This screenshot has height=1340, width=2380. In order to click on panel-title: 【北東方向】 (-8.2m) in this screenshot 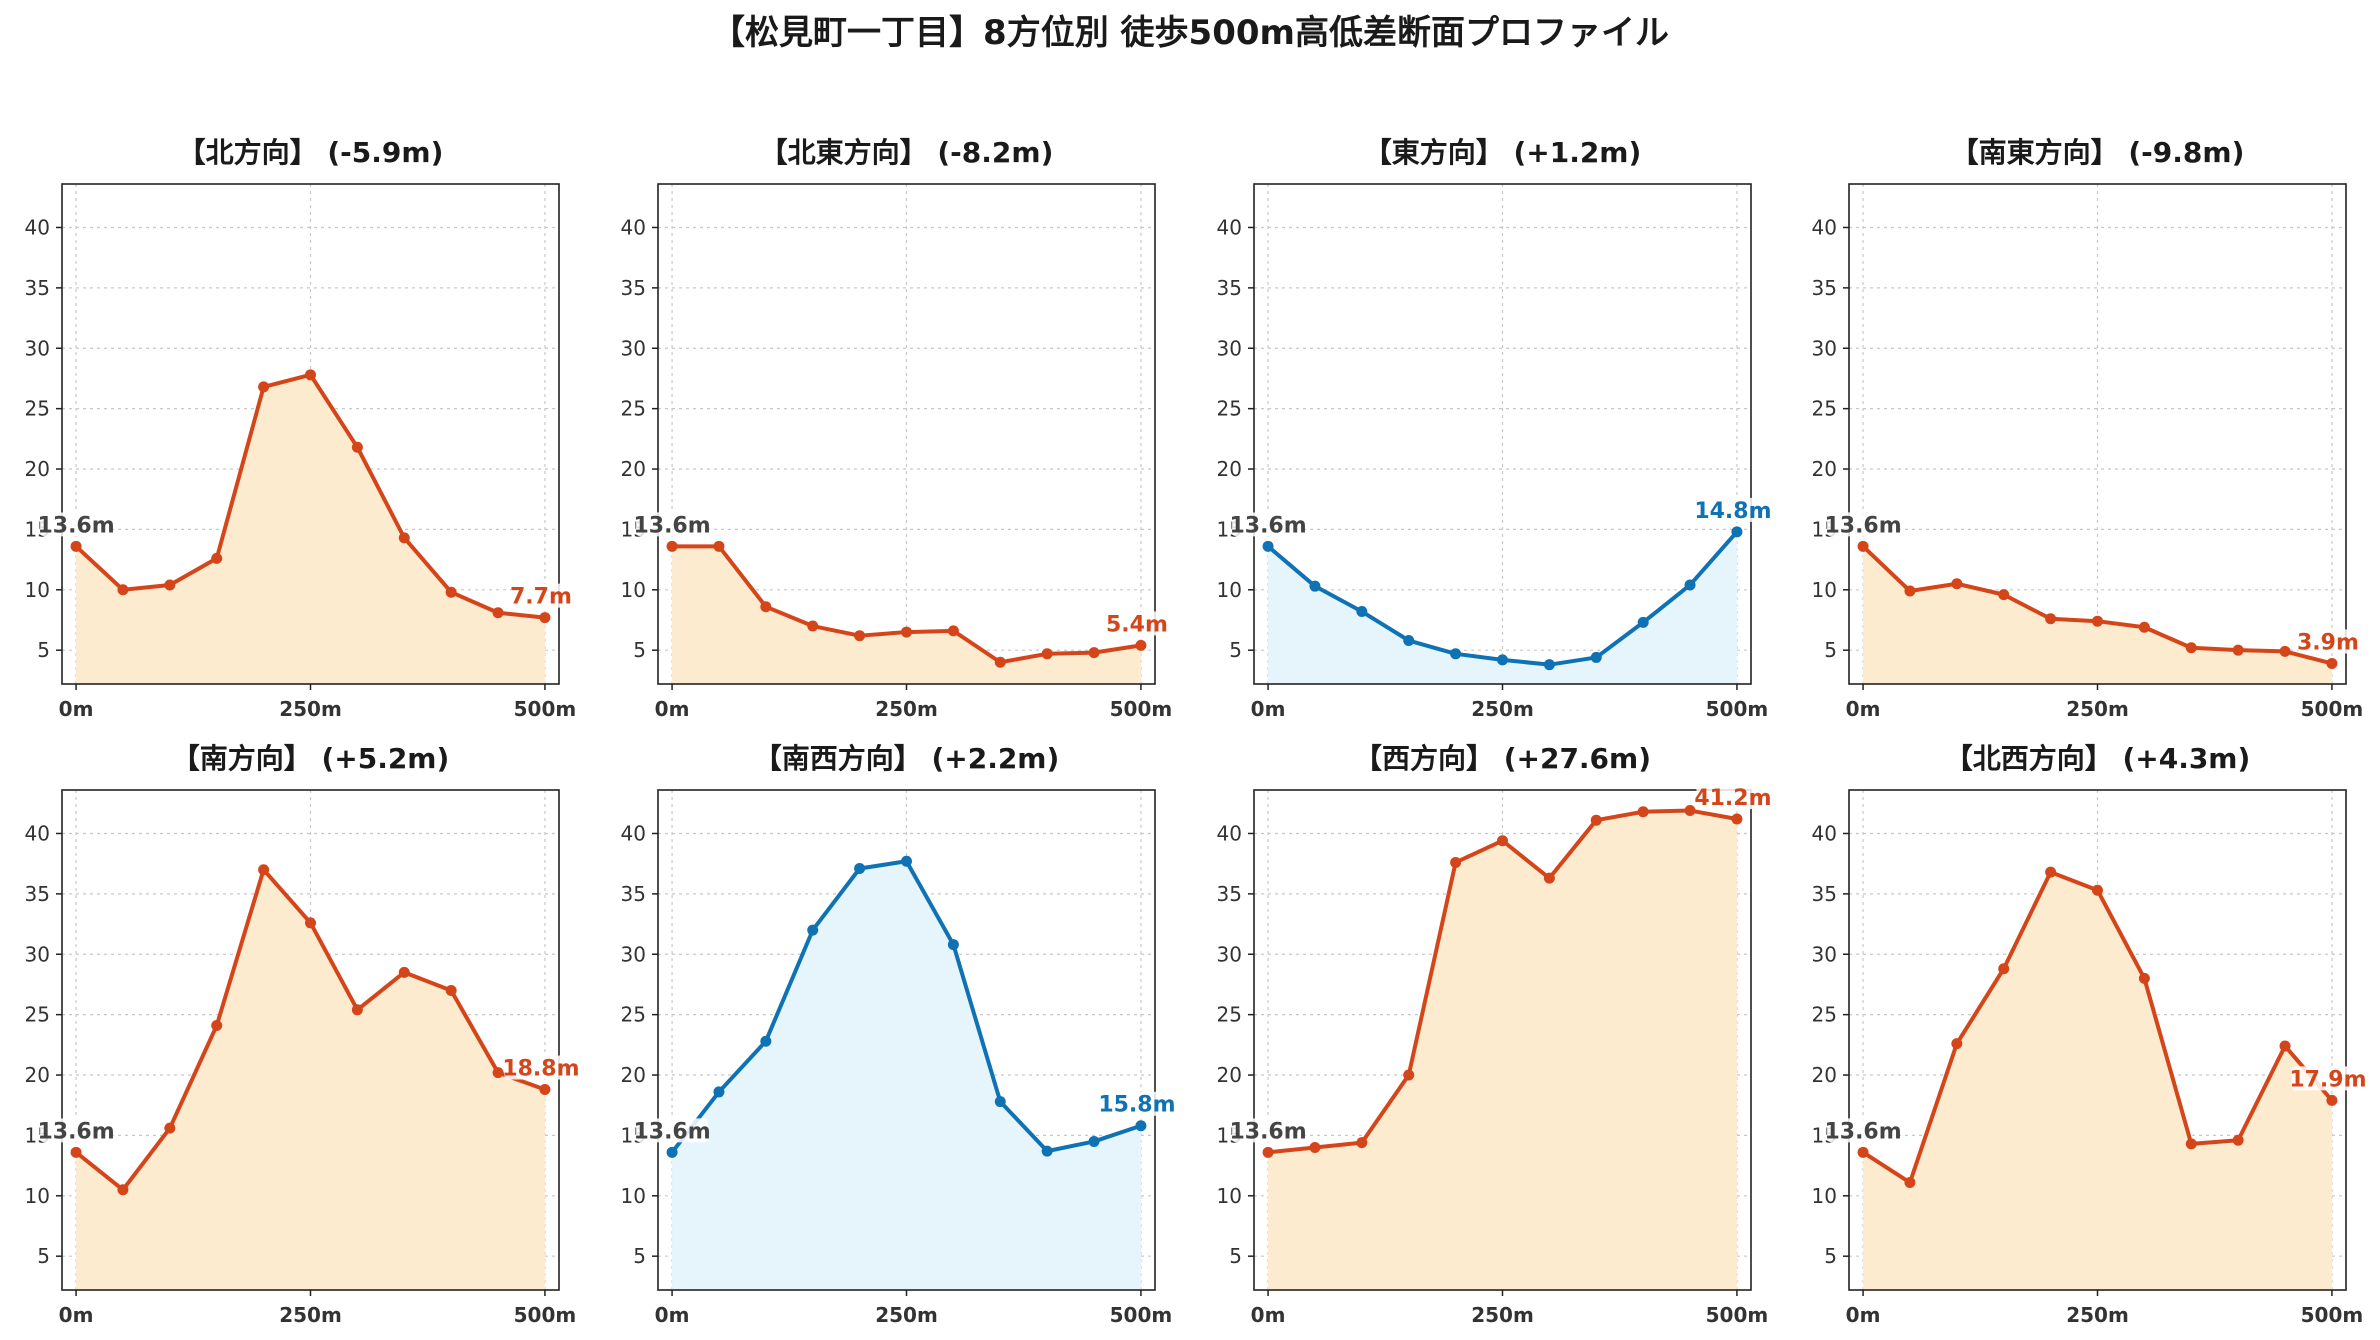, I will do `click(907, 152)`.